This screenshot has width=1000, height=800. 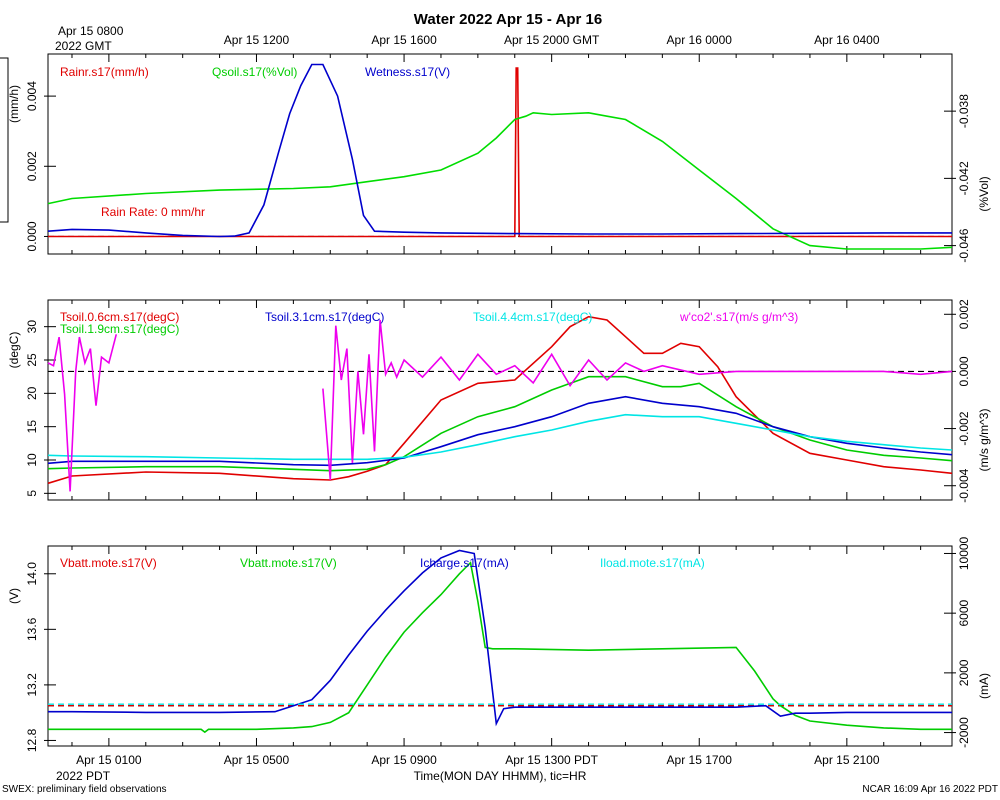 What do you see at coordinates (32, 629) in the screenshot?
I see `y-left-tick-label: 13.6` at bounding box center [32, 629].